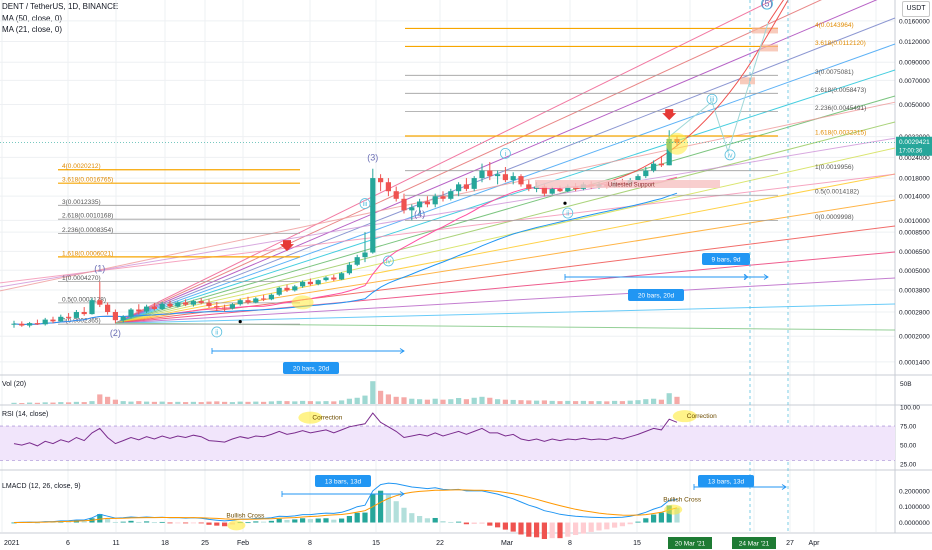 This screenshot has height=550, width=932. Describe the element at coordinates (840, 108) in the screenshot. I see `fib-level-label: 2.236(0.0045491)` at that location.